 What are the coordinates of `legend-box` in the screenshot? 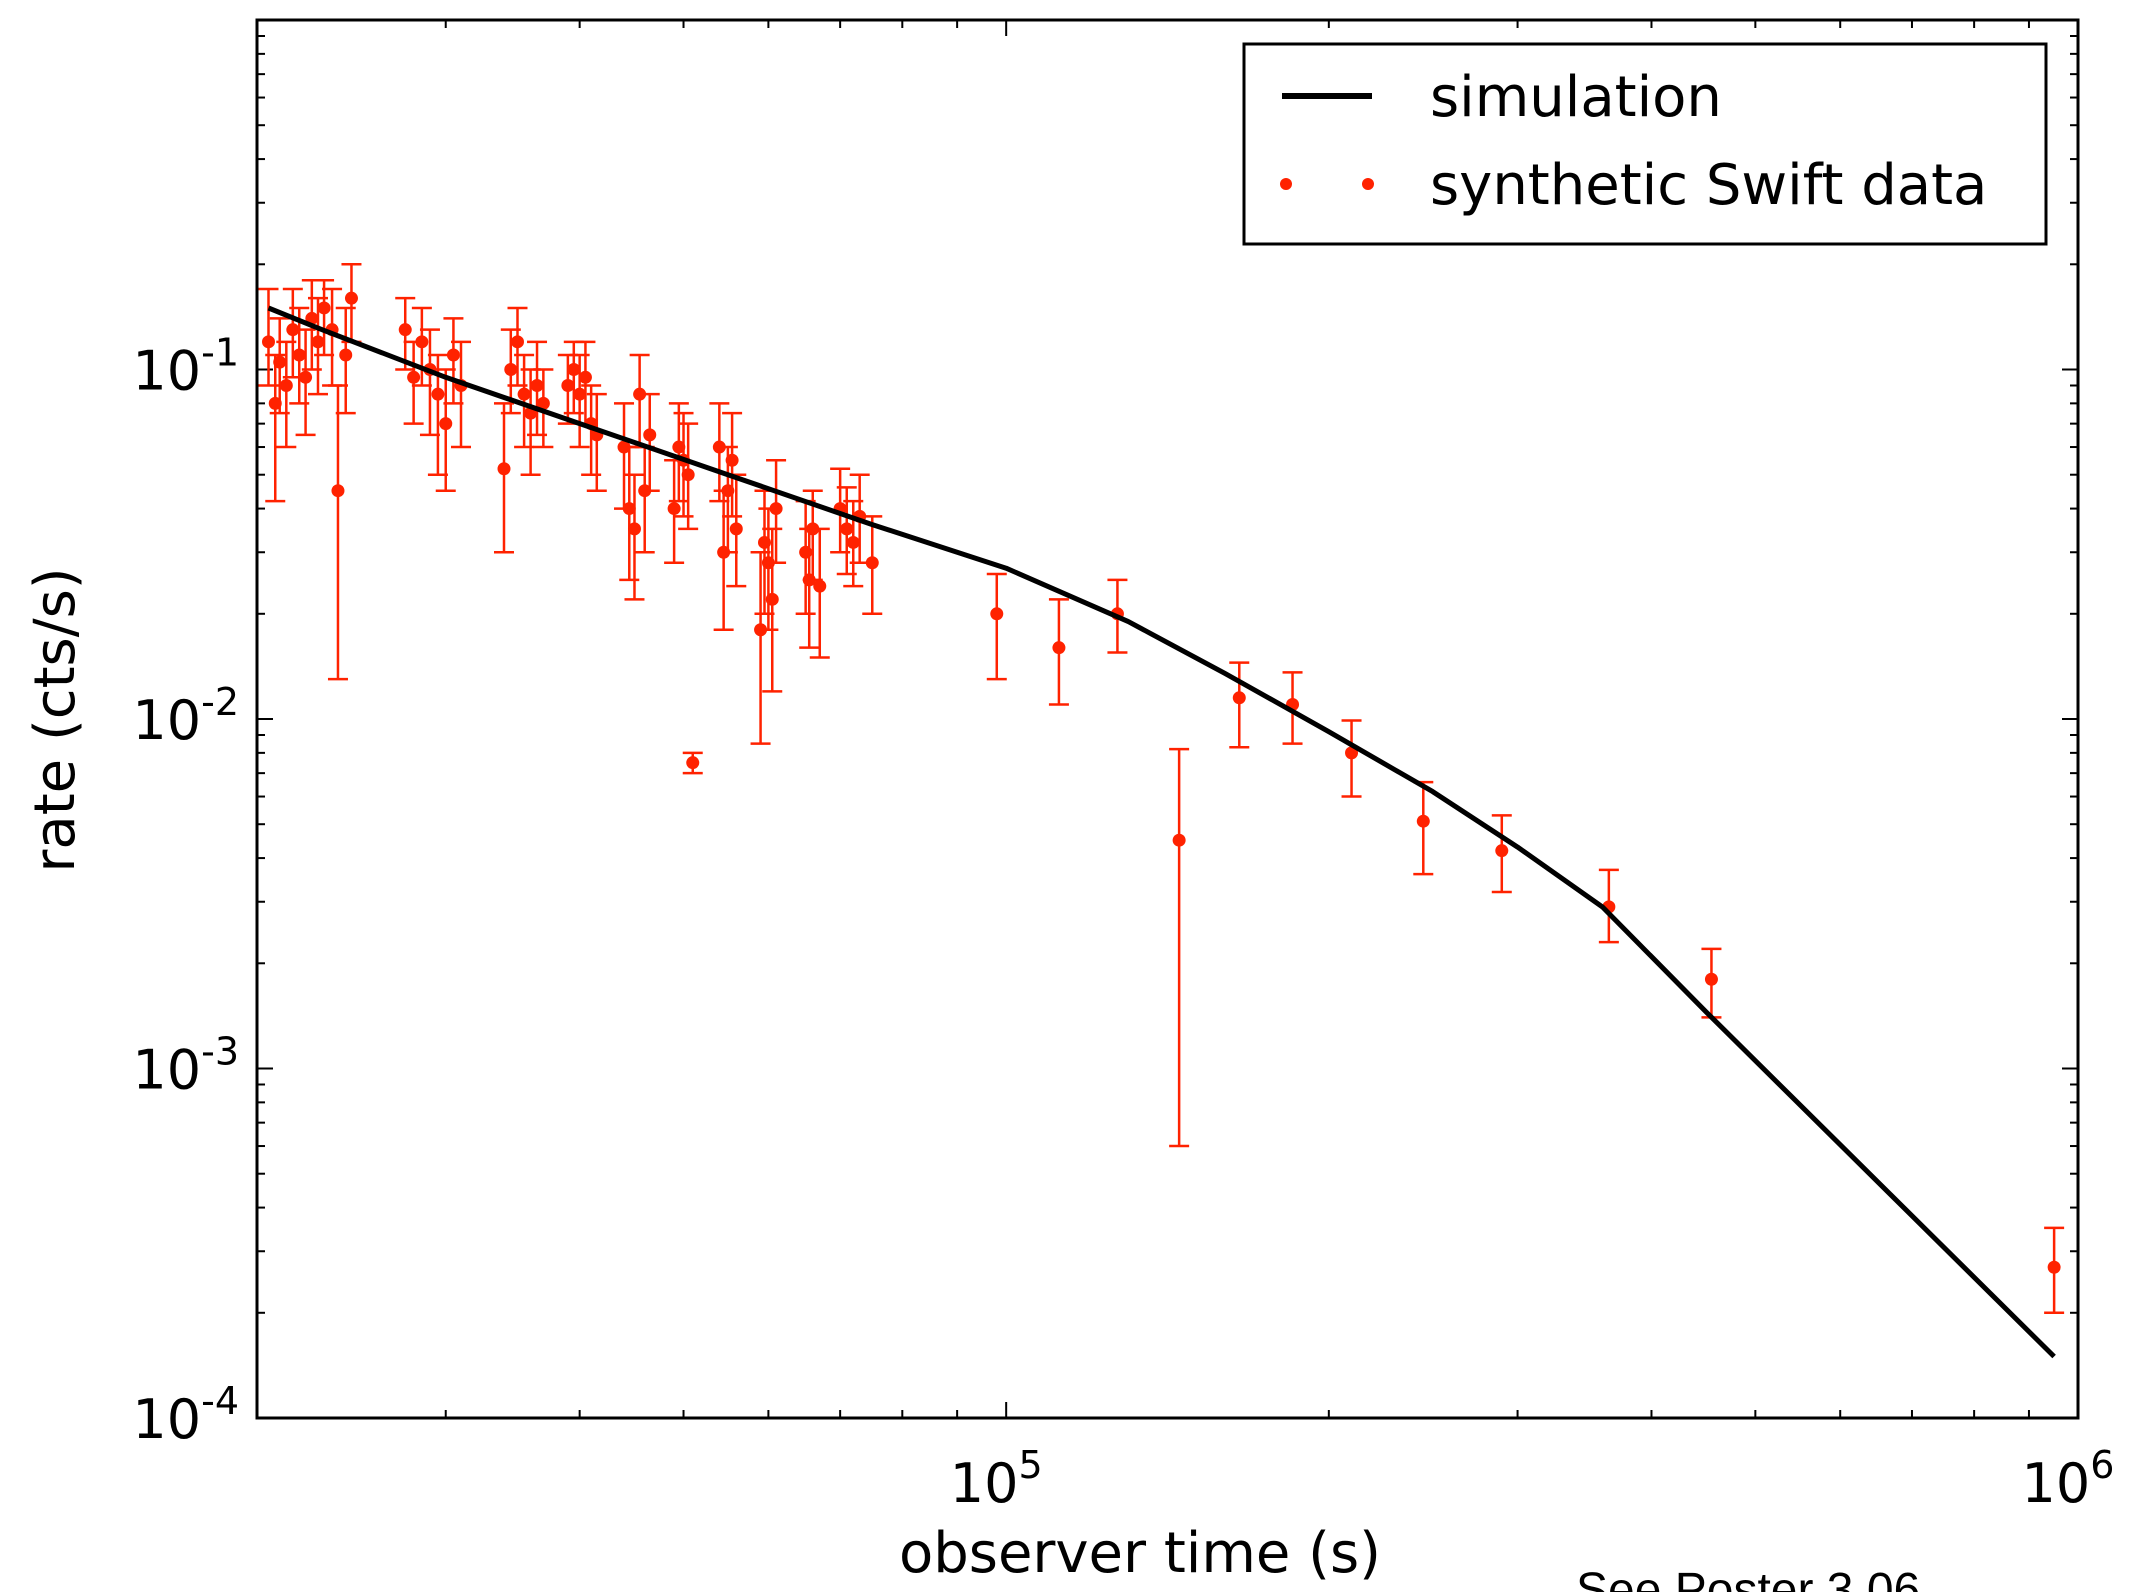 It's located at (1645, 144).